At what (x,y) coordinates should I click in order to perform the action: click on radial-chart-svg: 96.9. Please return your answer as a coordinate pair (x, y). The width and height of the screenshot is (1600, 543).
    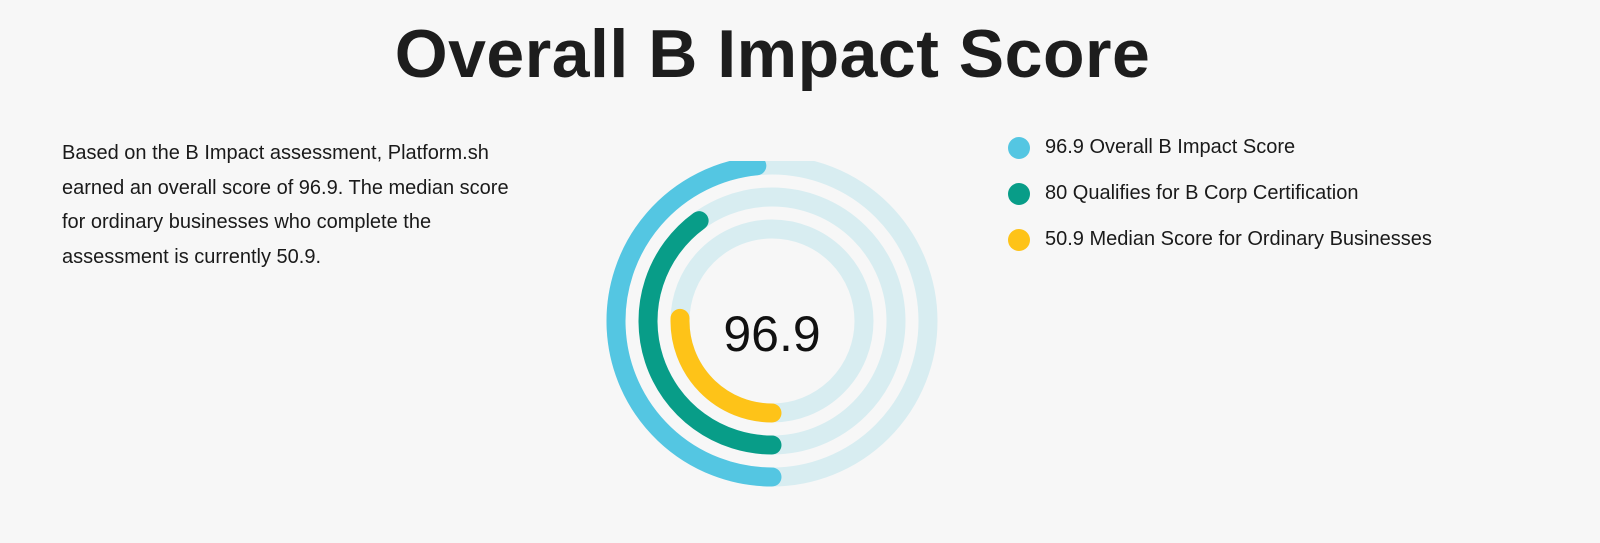
    Looking at the image, I should click on (772, 324).